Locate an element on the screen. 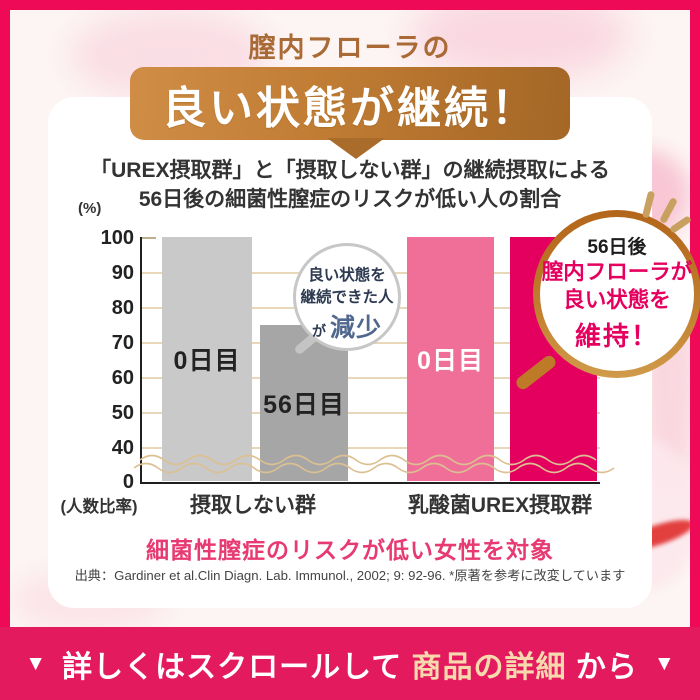 This screenshot has width=700, height=700. badge-line2: 膣内フローラが is located at coordinates (617, 272).